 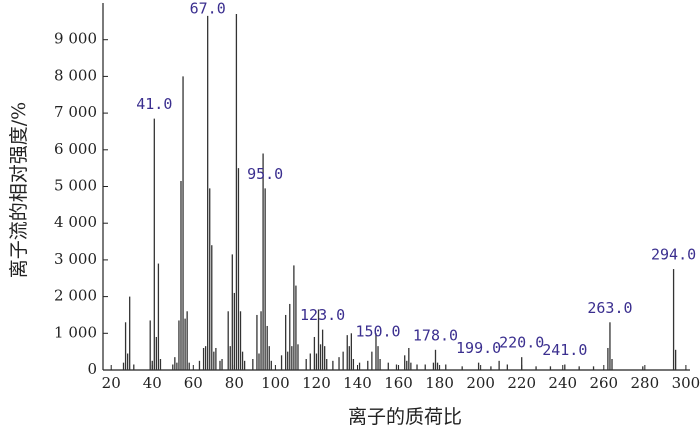 What do you see at coordinates (208, 9) in the screenshot?
I see `peak-label: 67.0` at bounding box center [208, 9].